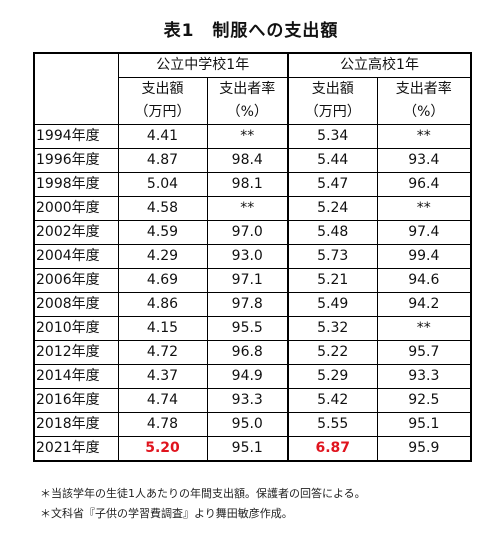 This screenshot has height=550, width=502. I want to click on year-cell: 2004年度, so click(76, 256).